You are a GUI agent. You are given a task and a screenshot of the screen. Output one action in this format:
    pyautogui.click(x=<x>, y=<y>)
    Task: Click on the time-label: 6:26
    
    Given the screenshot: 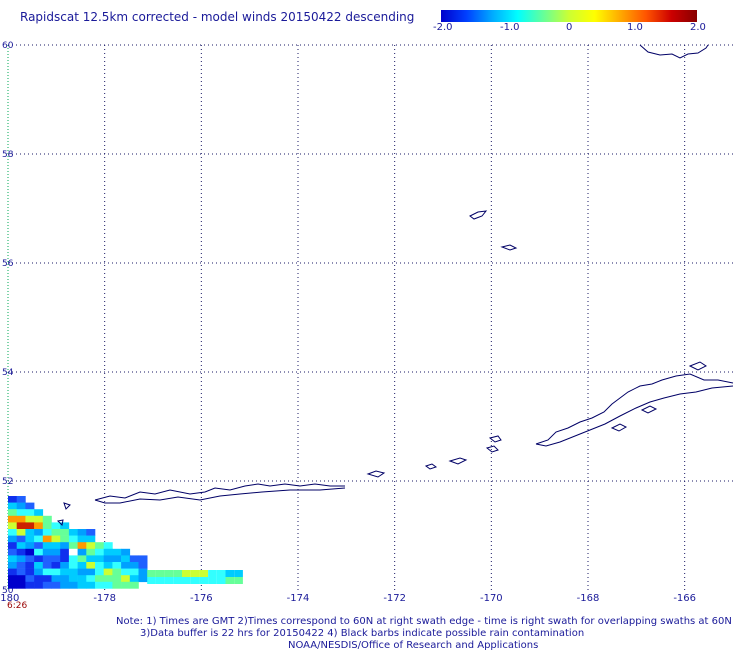 What is the action you would take?
    pyautogui.click(x=17, y=606)
    